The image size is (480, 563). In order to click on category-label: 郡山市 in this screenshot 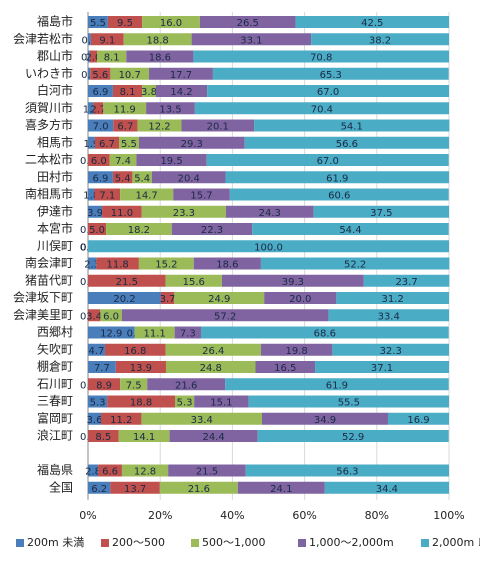, I will do `click(55, 55)`.